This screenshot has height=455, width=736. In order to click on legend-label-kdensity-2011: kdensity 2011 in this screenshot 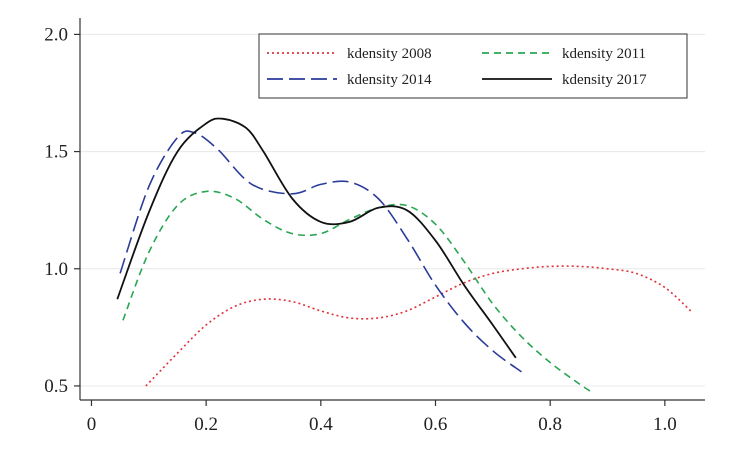, I will do `click(604, 54)`.